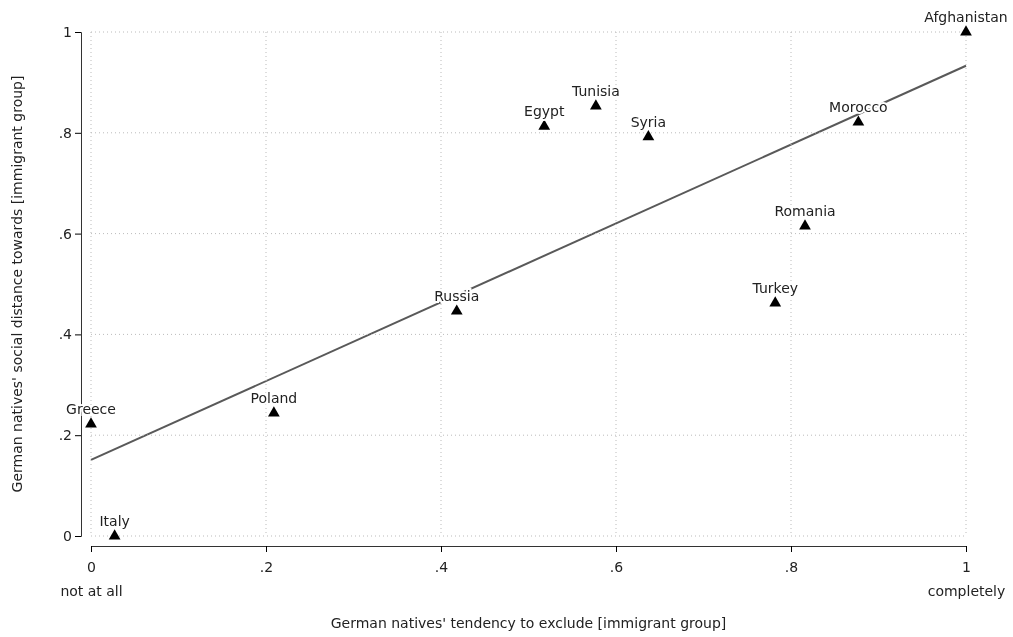  What do you see at coordinates (805, 211) in the screenshot?
I see `annotation: Romania` at bounding box center [805, 211].